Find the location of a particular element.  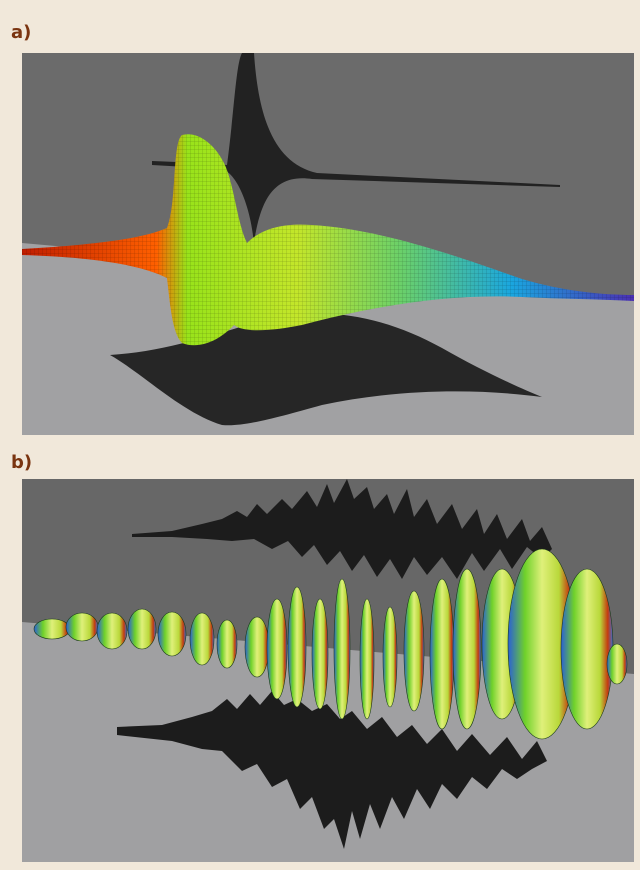

panel-b-label: b) is located at coordinates (22, 462).